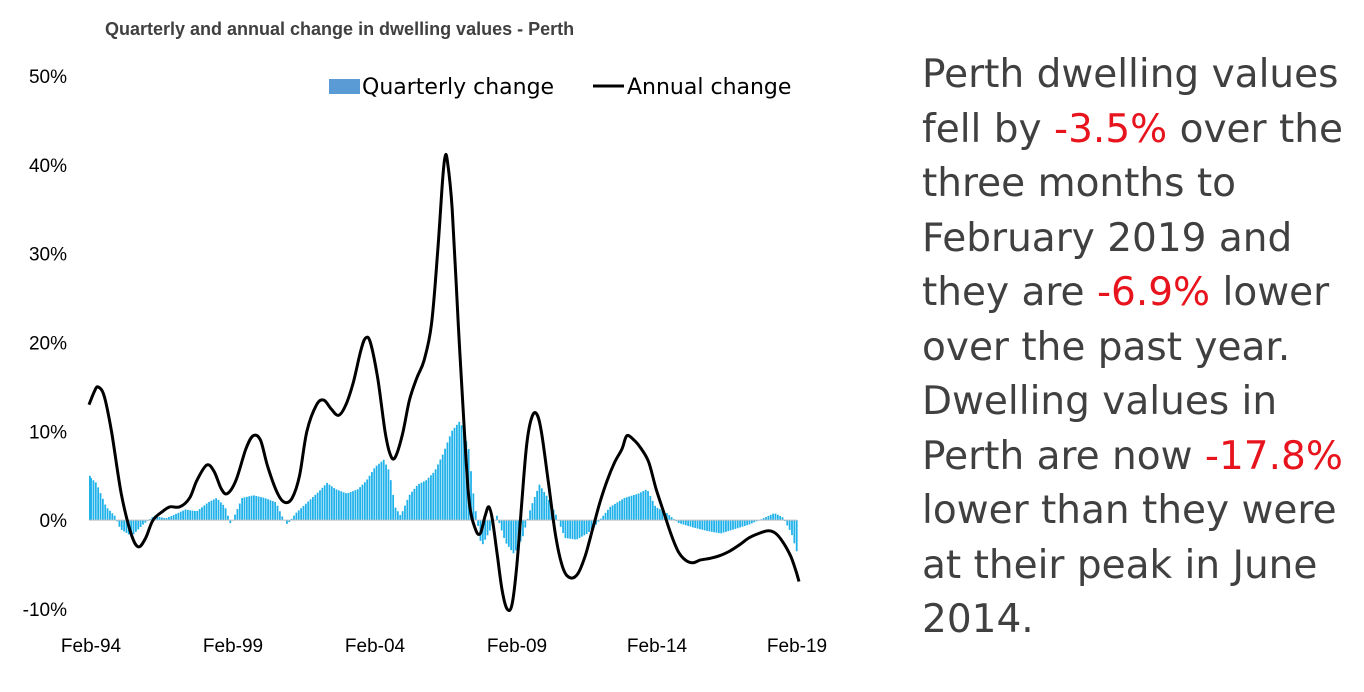  I want to click on x-tick-label: Feb-99, so click(233, 646).